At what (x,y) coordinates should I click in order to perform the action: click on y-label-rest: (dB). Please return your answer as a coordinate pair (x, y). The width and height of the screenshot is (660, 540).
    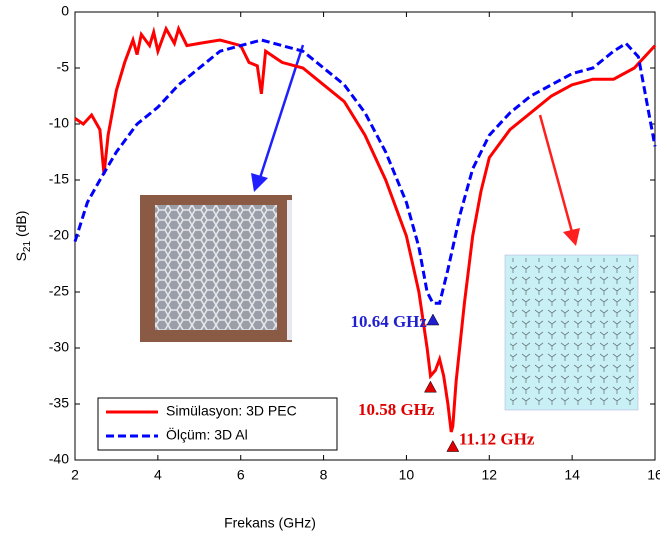
    Looking at the image, I should click on (21, 226).